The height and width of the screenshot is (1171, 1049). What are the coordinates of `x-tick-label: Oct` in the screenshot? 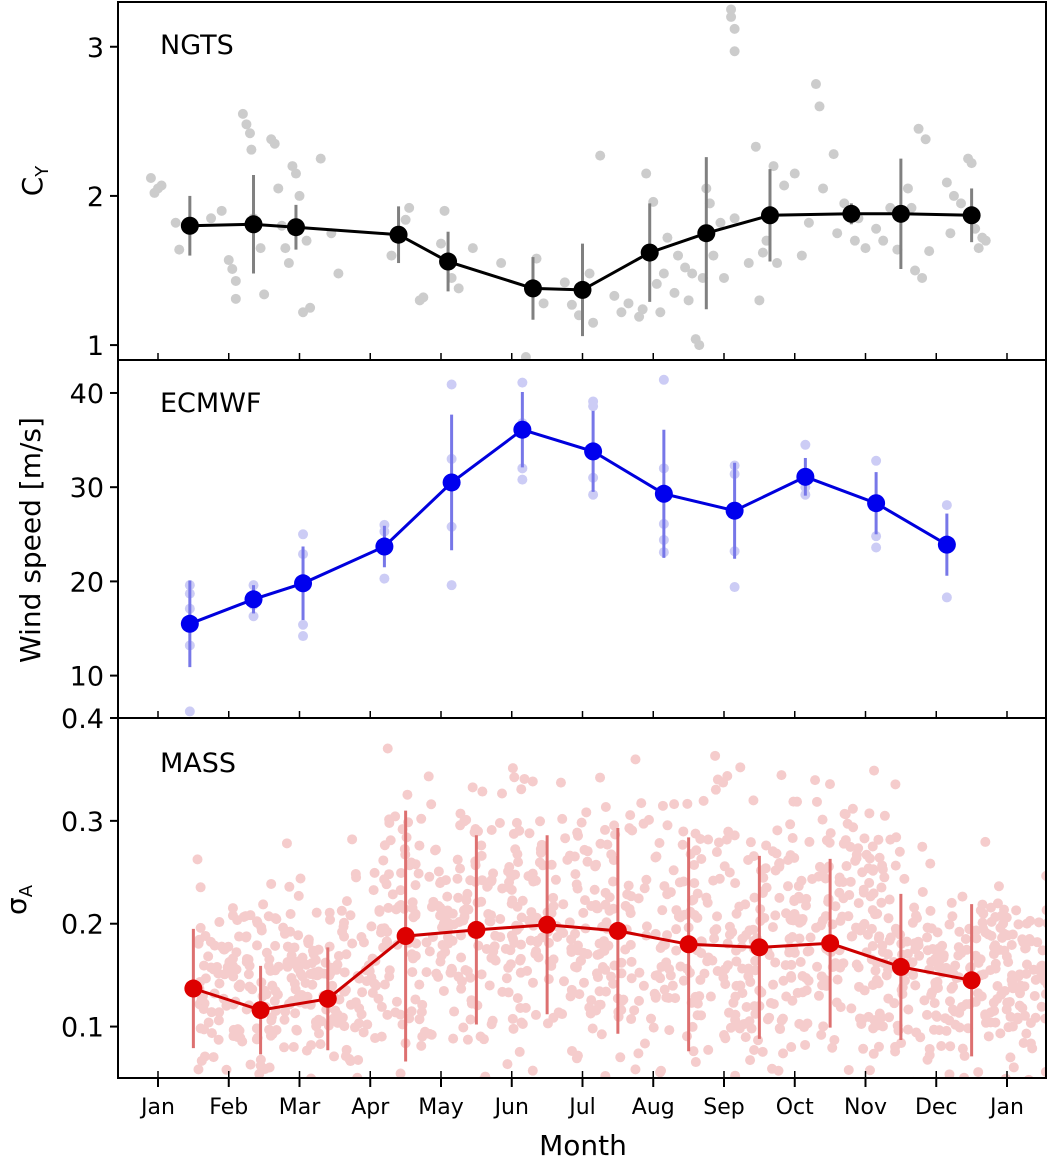 It's located at (795, 1107).